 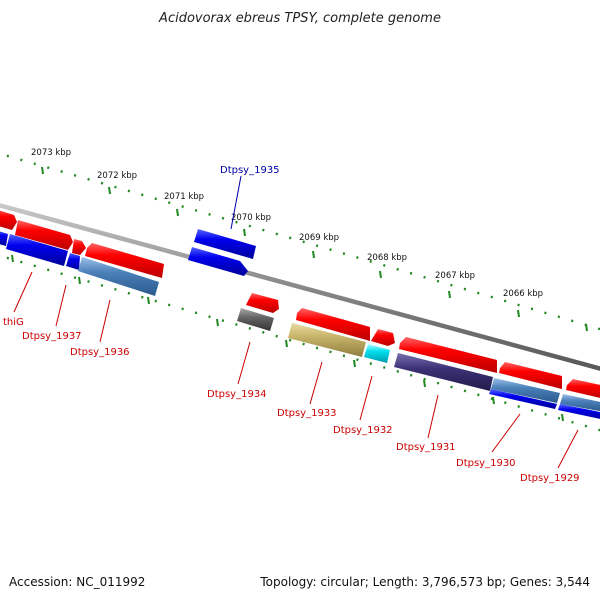 What do you see at coordinates (251, 218) in the screenshot?
I see `kbp-label-2070: 2070 kbp` at bounding box center [251, 218].